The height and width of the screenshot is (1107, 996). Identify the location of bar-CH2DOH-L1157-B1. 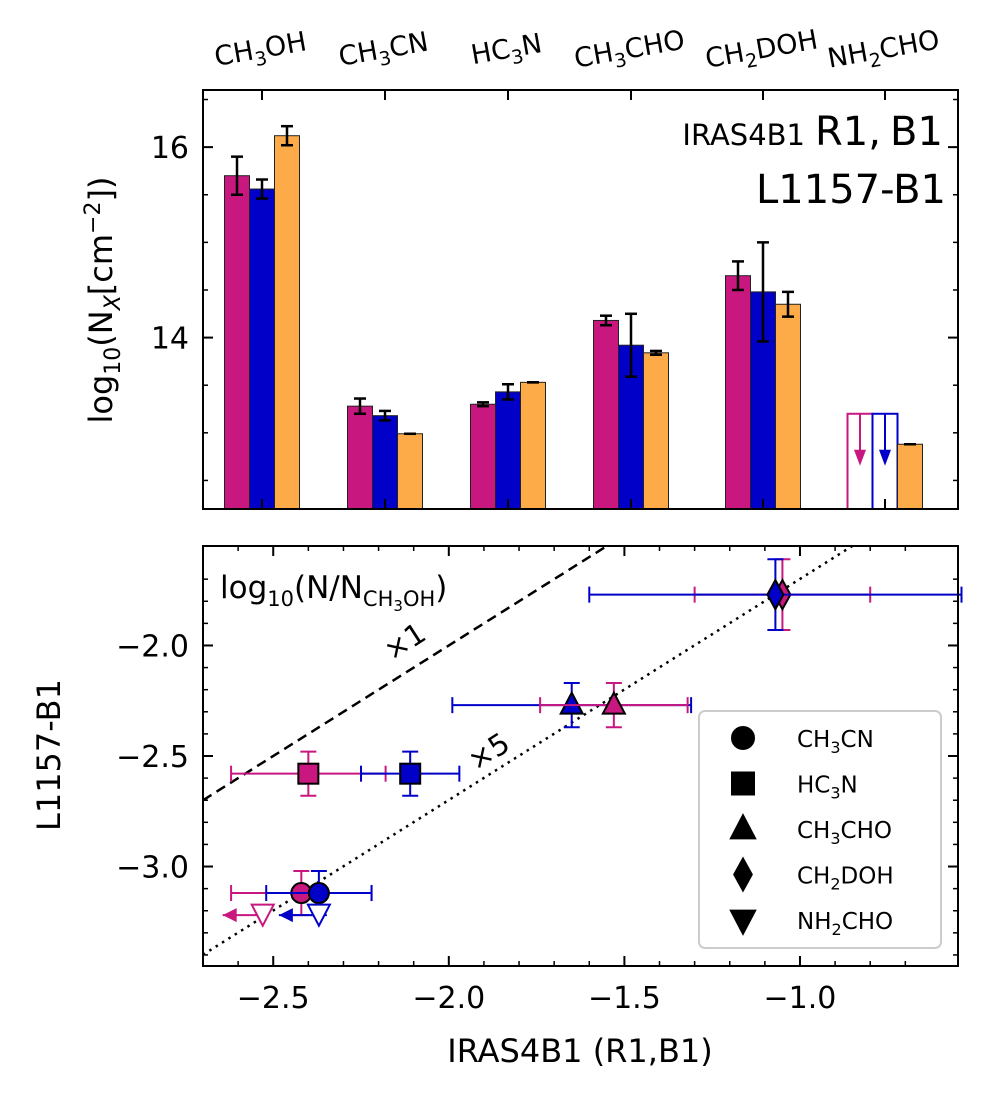
(788, 406).